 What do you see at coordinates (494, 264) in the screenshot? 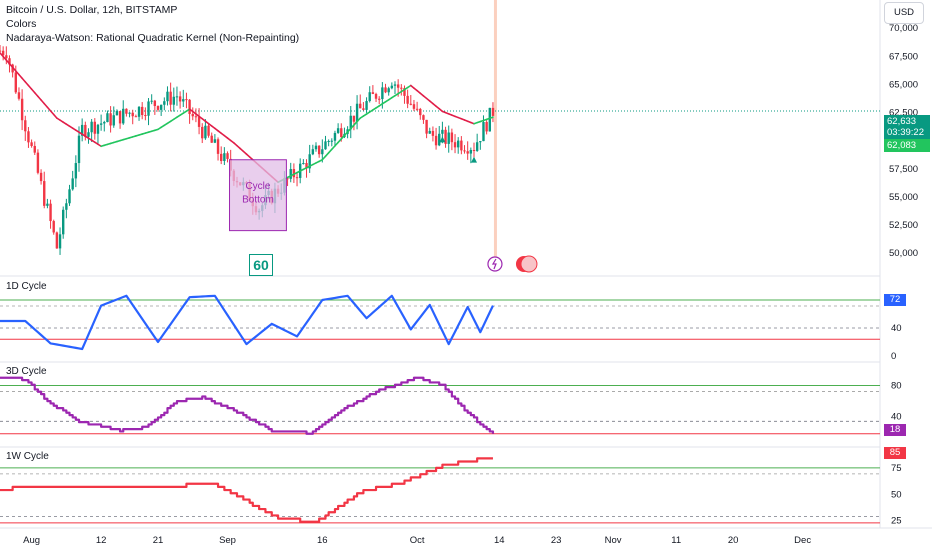
I see `lightning-glyph` at bounding box center [494, 264].